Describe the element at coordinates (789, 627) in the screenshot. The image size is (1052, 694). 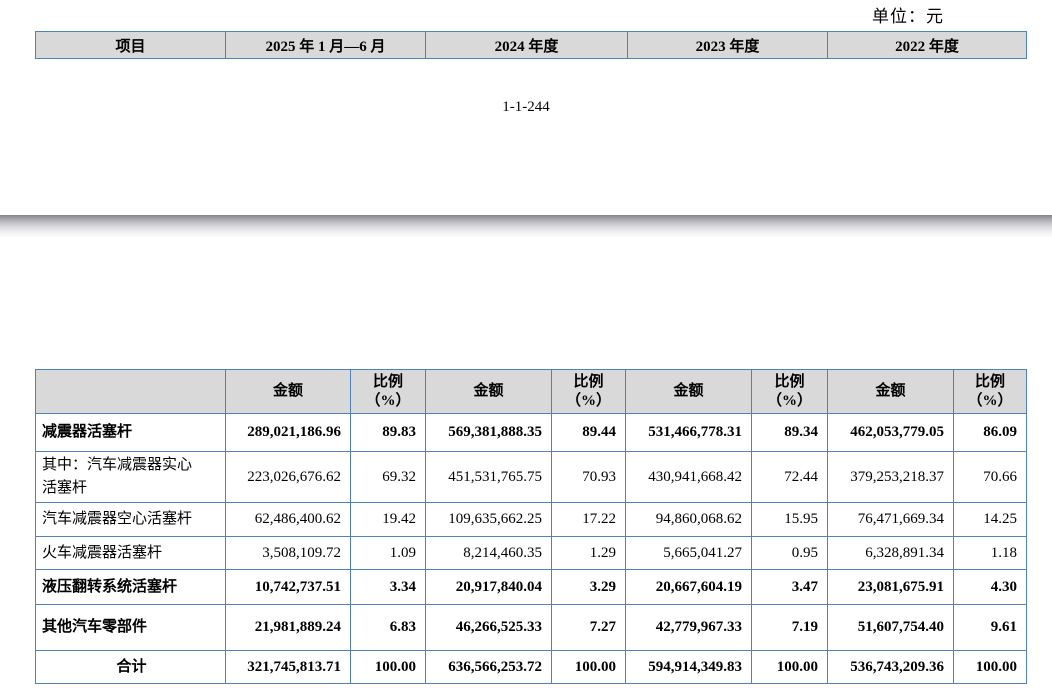
I see `ratio-cell: 7.19` at that location.